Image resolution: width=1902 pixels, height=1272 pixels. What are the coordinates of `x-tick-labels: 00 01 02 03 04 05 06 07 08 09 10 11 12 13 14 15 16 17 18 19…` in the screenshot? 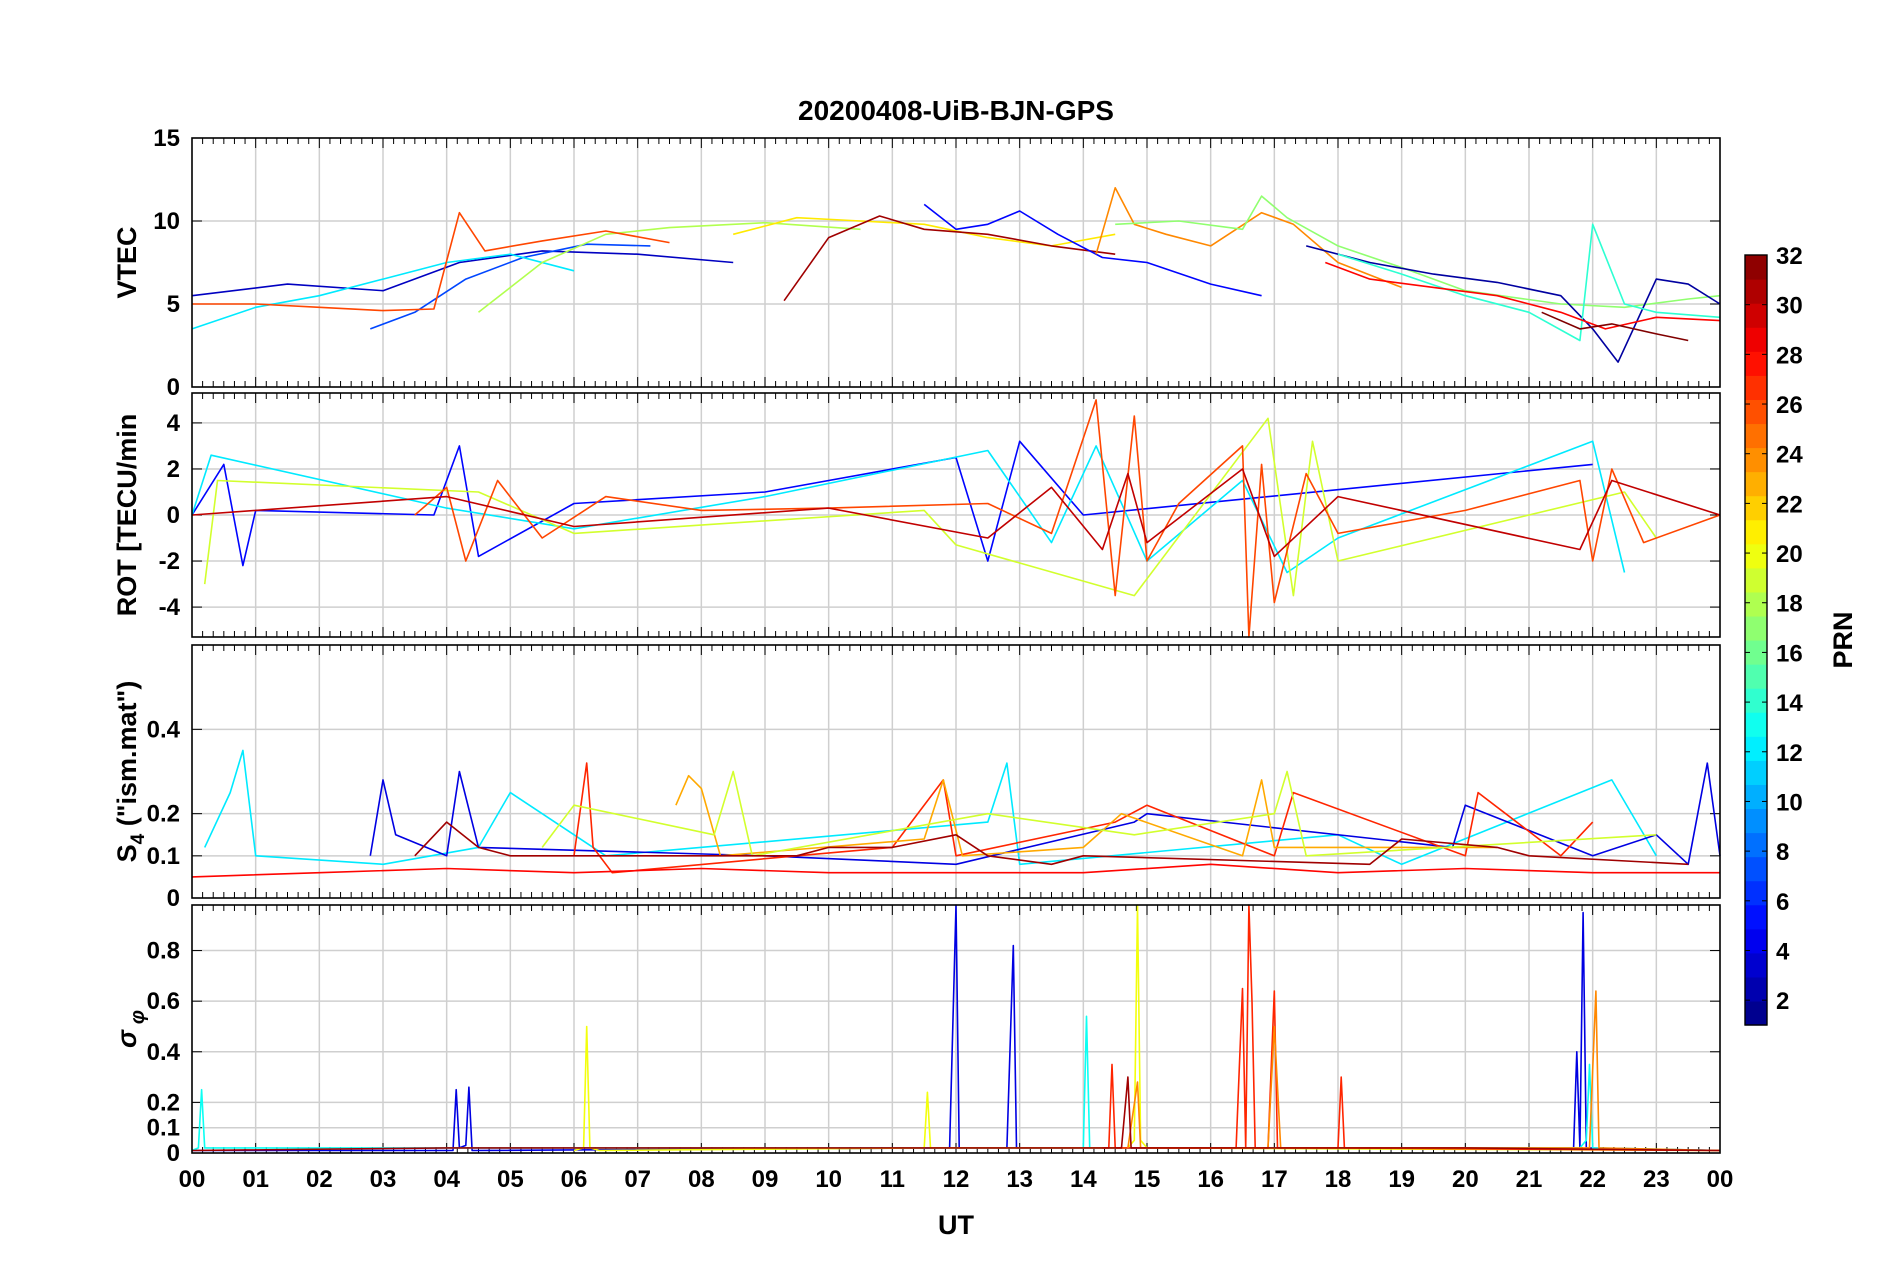 It's located at (956, 1179).